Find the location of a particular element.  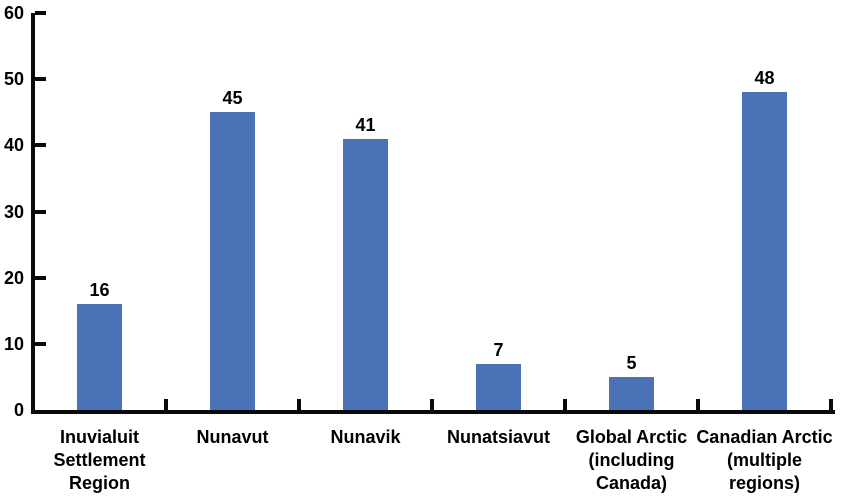

y-axis-line is located at coordinates (33, 213).